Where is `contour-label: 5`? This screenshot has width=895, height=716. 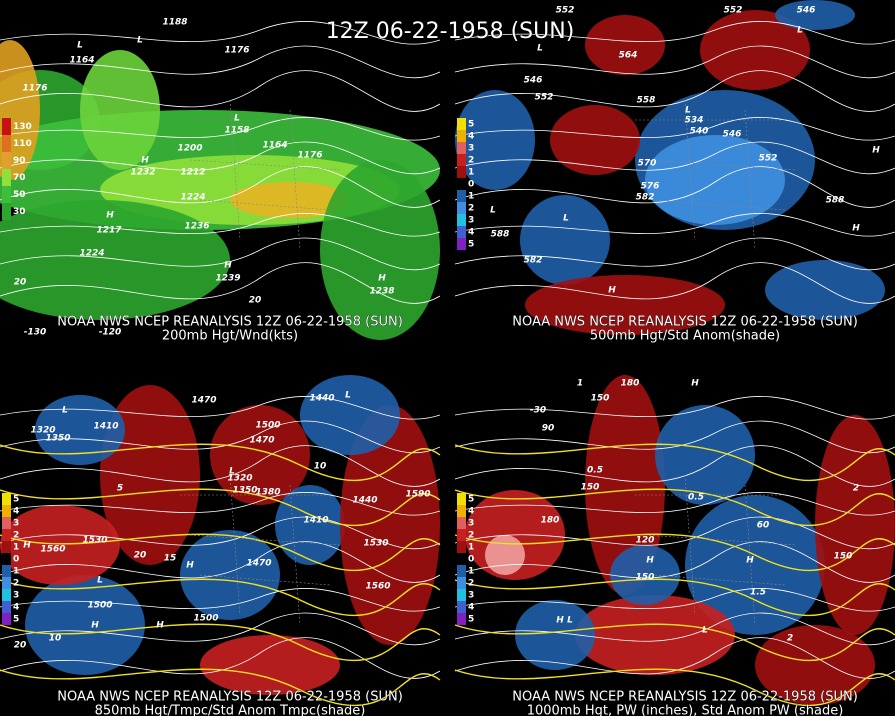 contour-label: 5 is located at coordinates (120, 489).